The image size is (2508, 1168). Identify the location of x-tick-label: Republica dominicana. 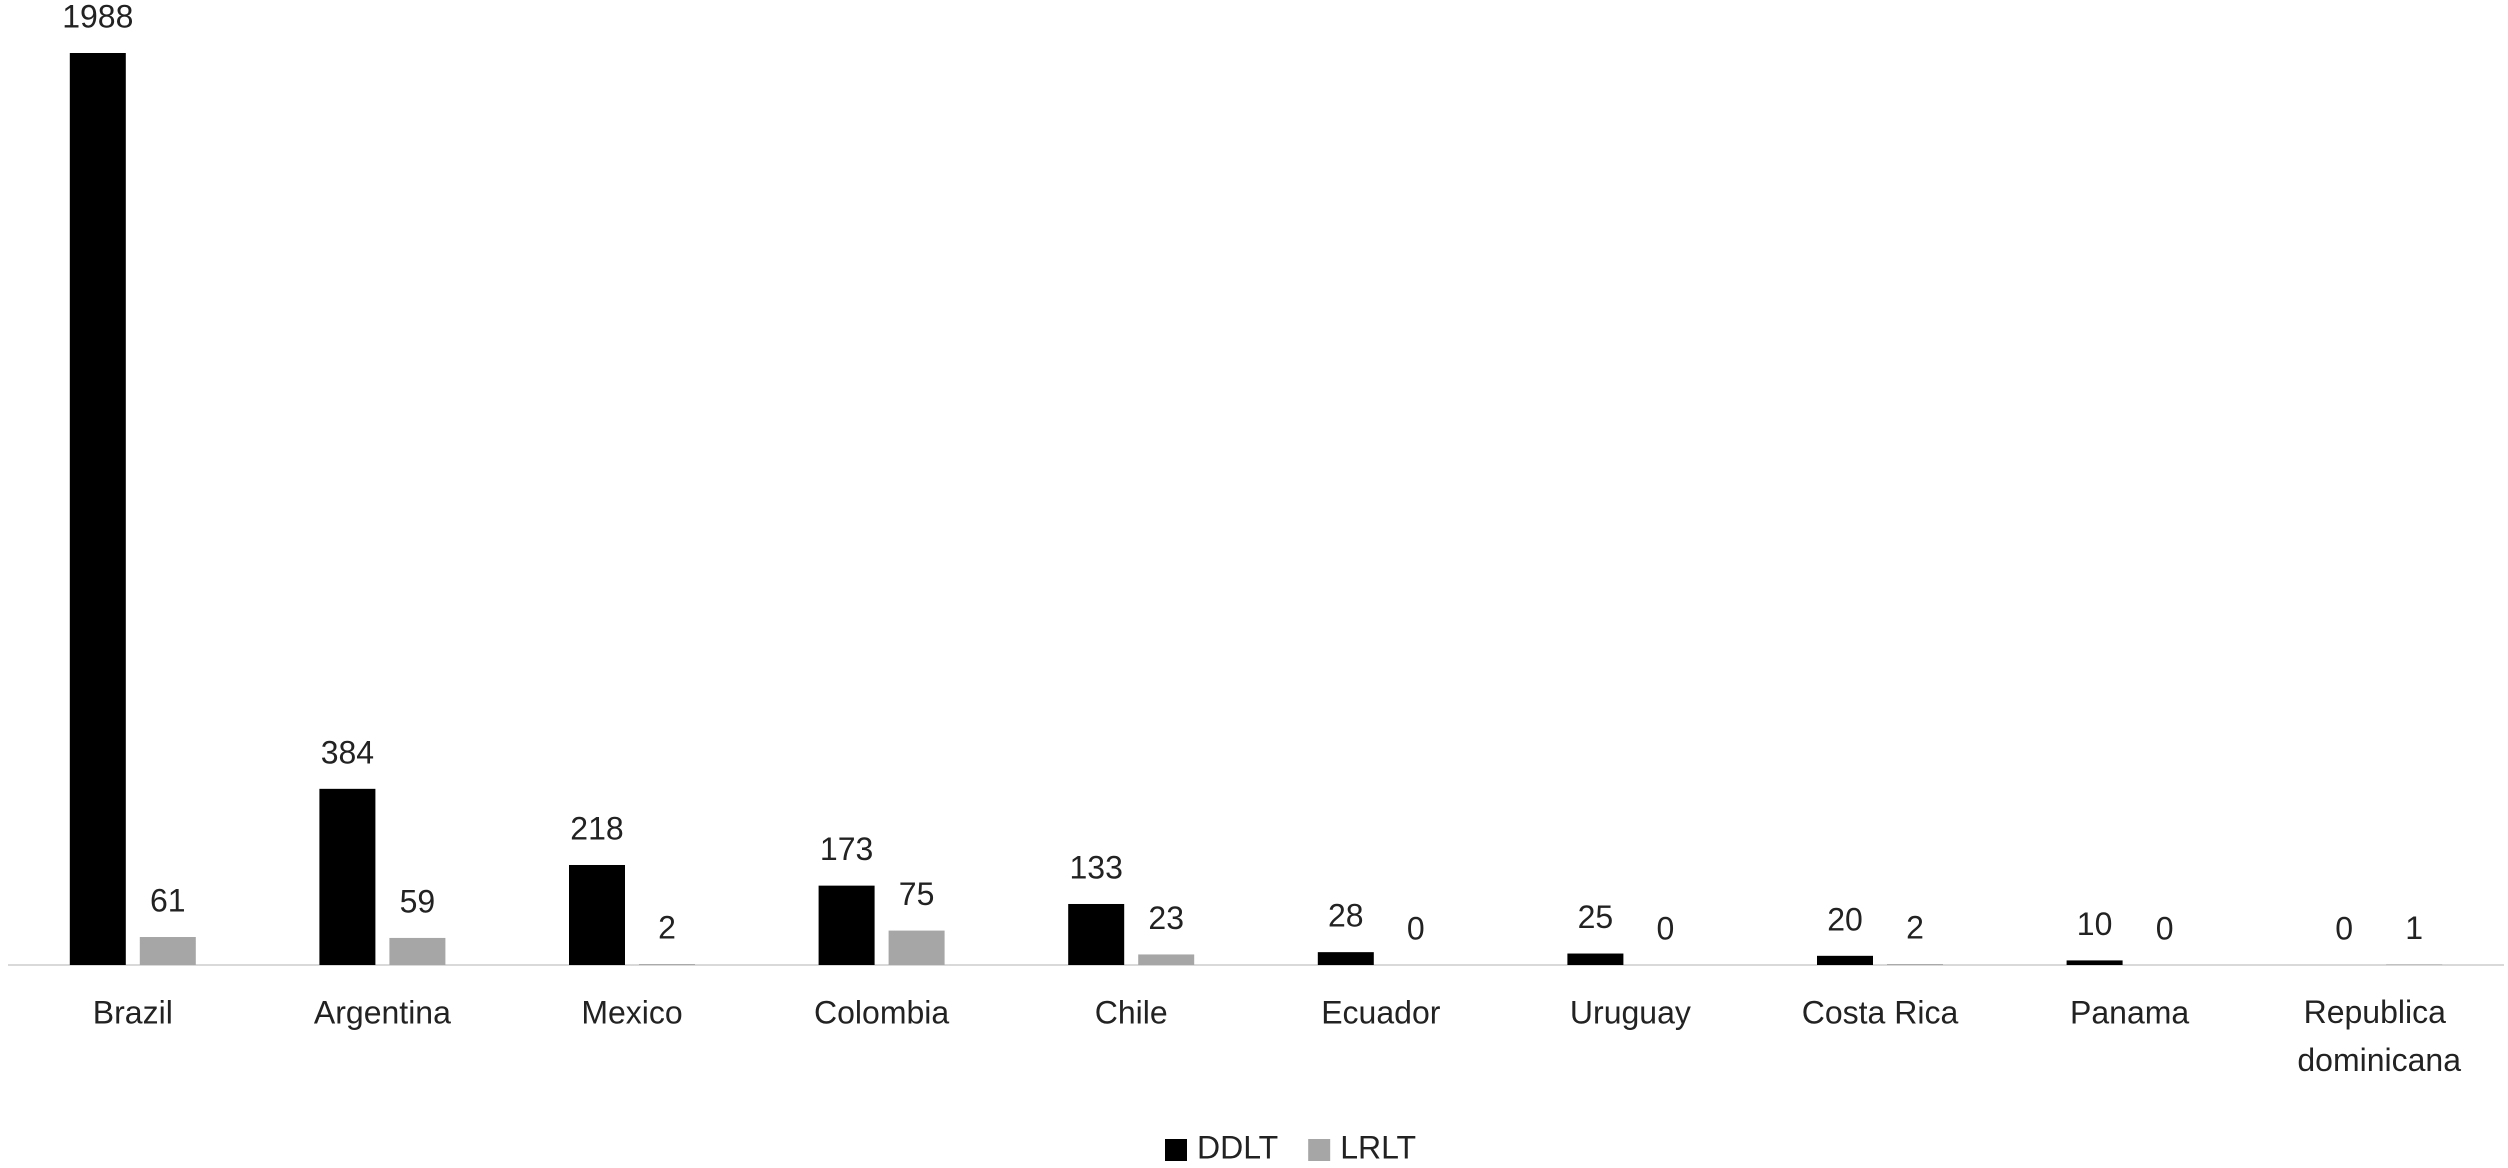
(2379, 1036).